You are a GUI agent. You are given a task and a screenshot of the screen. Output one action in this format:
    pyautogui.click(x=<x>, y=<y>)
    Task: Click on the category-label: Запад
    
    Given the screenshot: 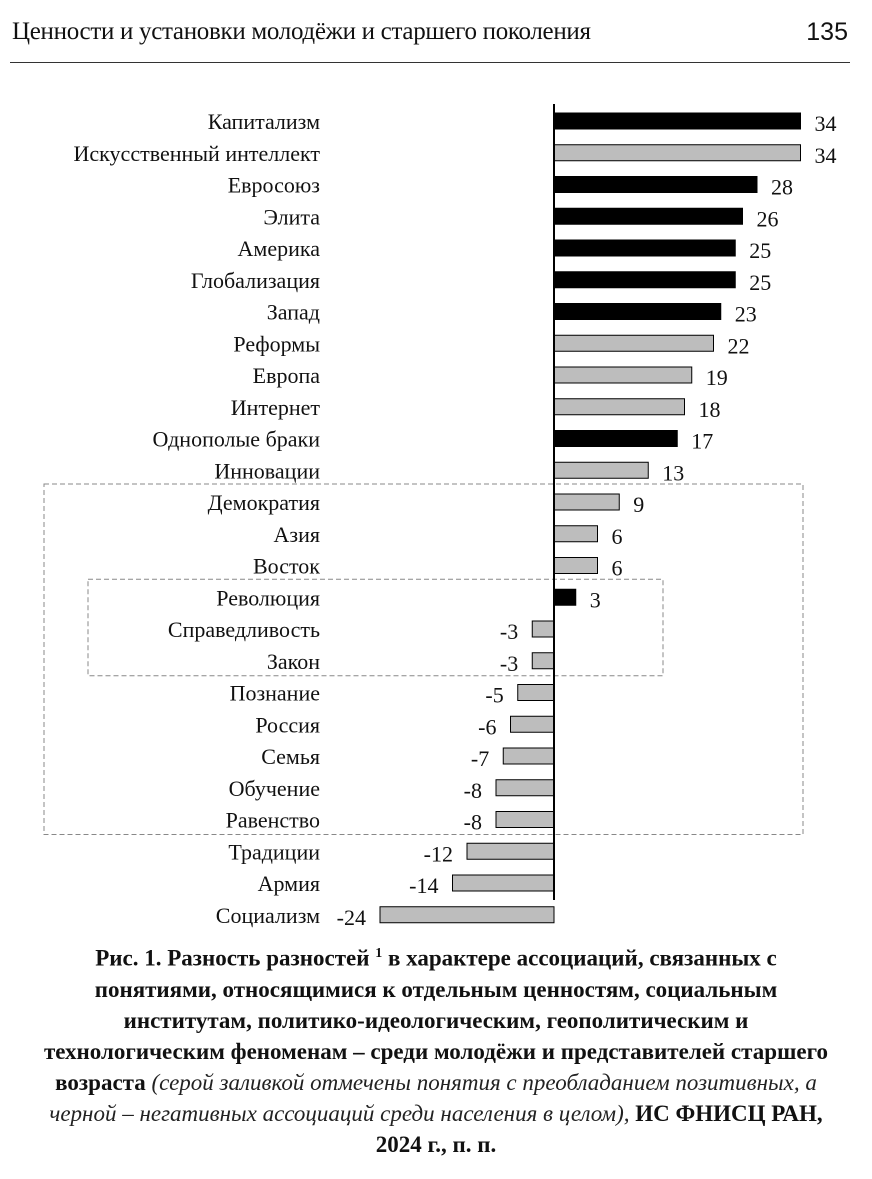 What is the action you would take?
    pyautogui.click(x=293, y=312)
    